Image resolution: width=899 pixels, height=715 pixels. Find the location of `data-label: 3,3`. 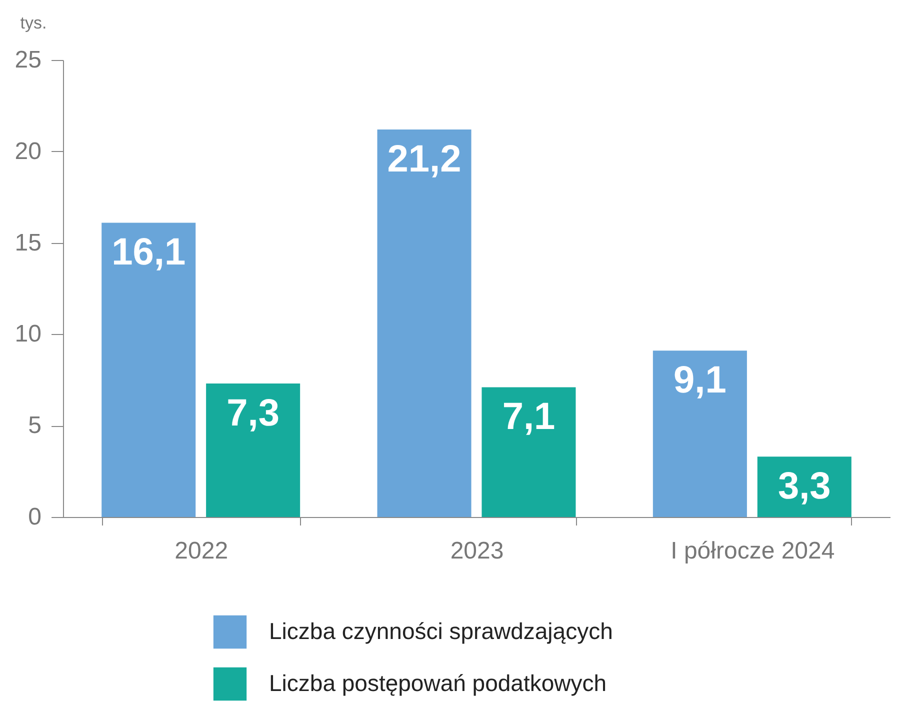

data-label: 3,3 is located at coordinates (804, 487).